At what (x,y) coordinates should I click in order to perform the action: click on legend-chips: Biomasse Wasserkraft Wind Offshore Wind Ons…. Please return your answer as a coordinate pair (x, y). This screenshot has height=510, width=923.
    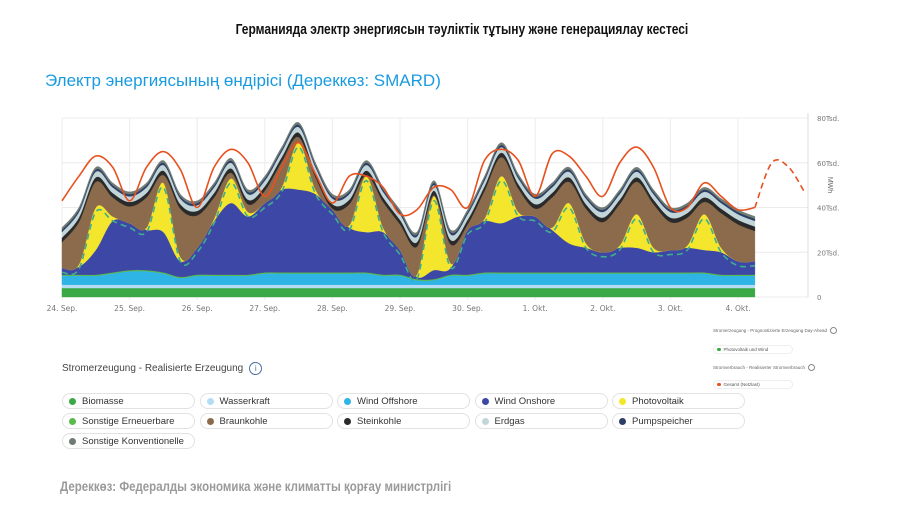
    Looking at the image, I should click on (403, 421).